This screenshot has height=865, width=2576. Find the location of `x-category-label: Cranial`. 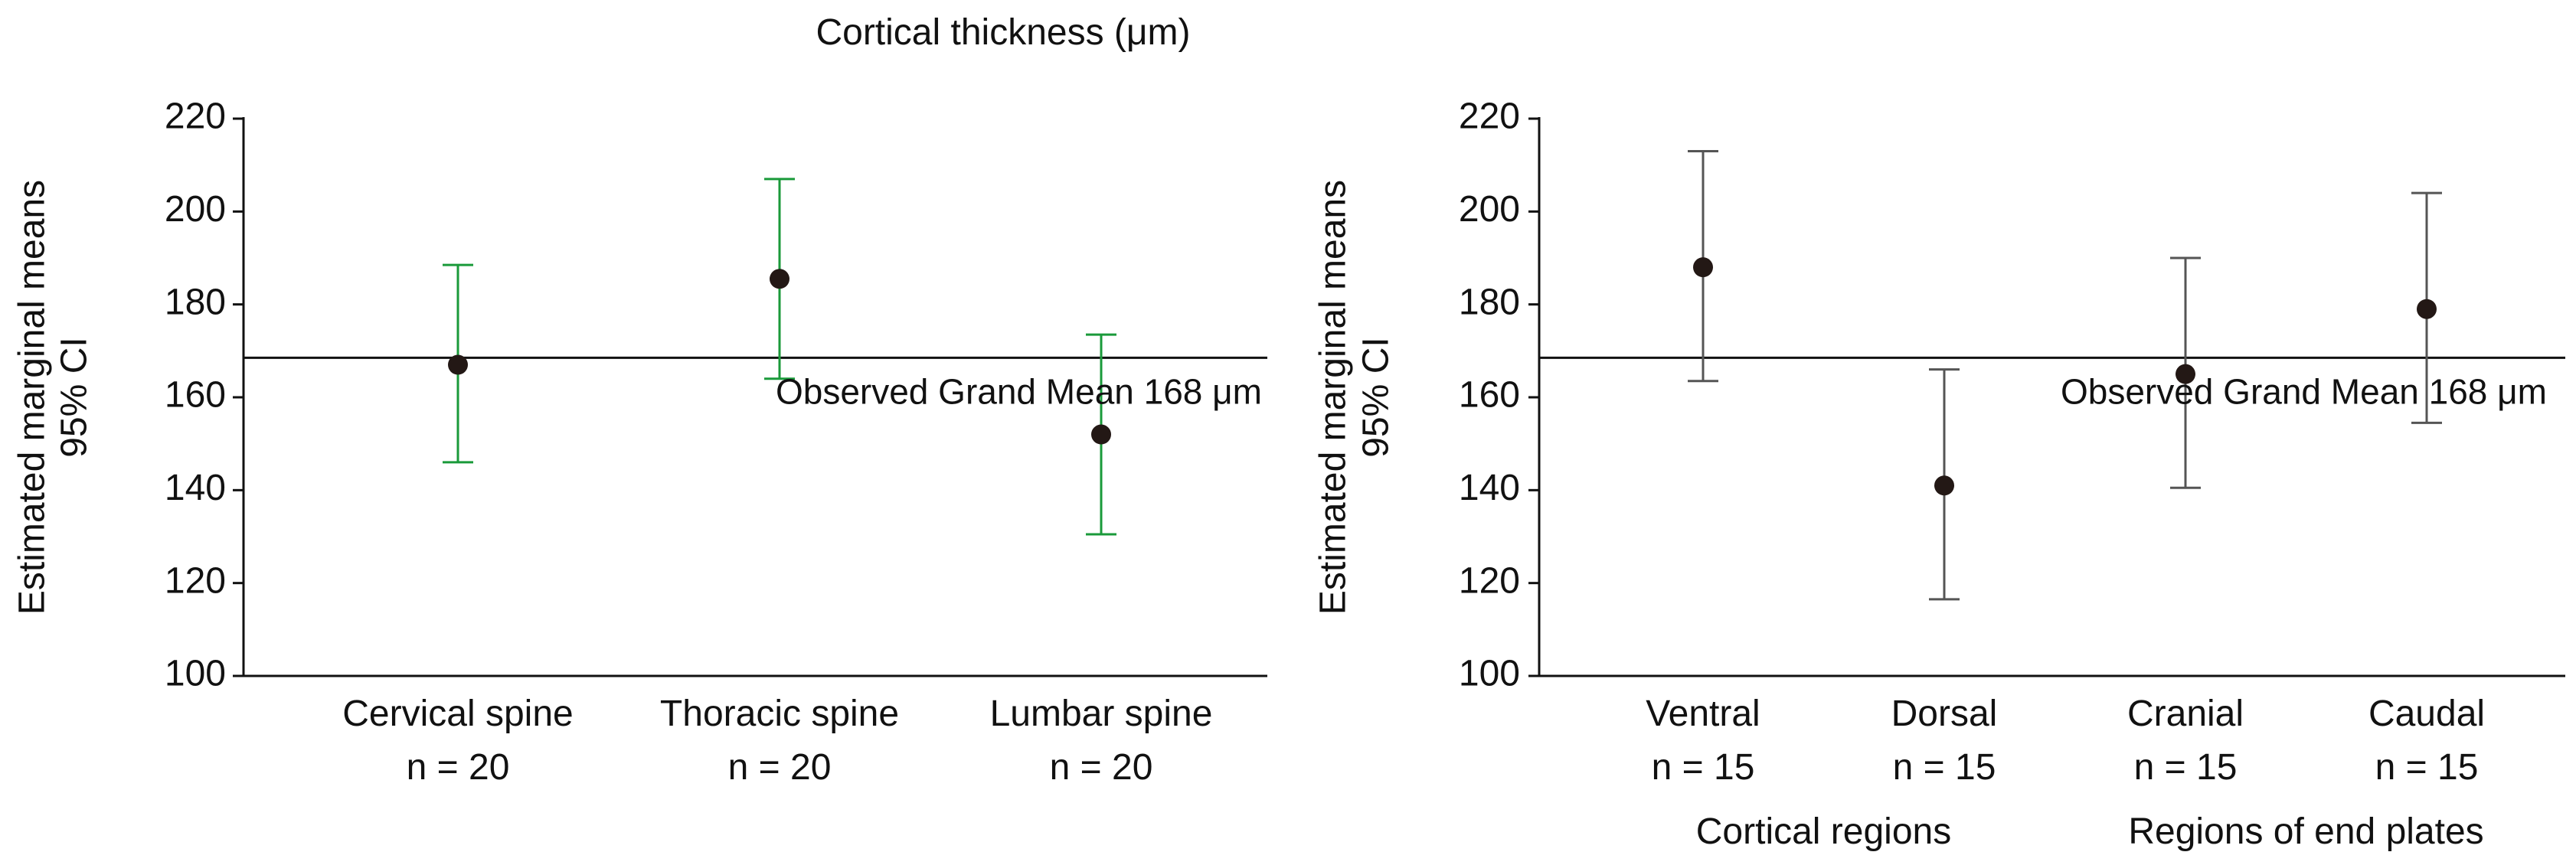

x-category-label: Cranial is located at coordinates (2185, 714).